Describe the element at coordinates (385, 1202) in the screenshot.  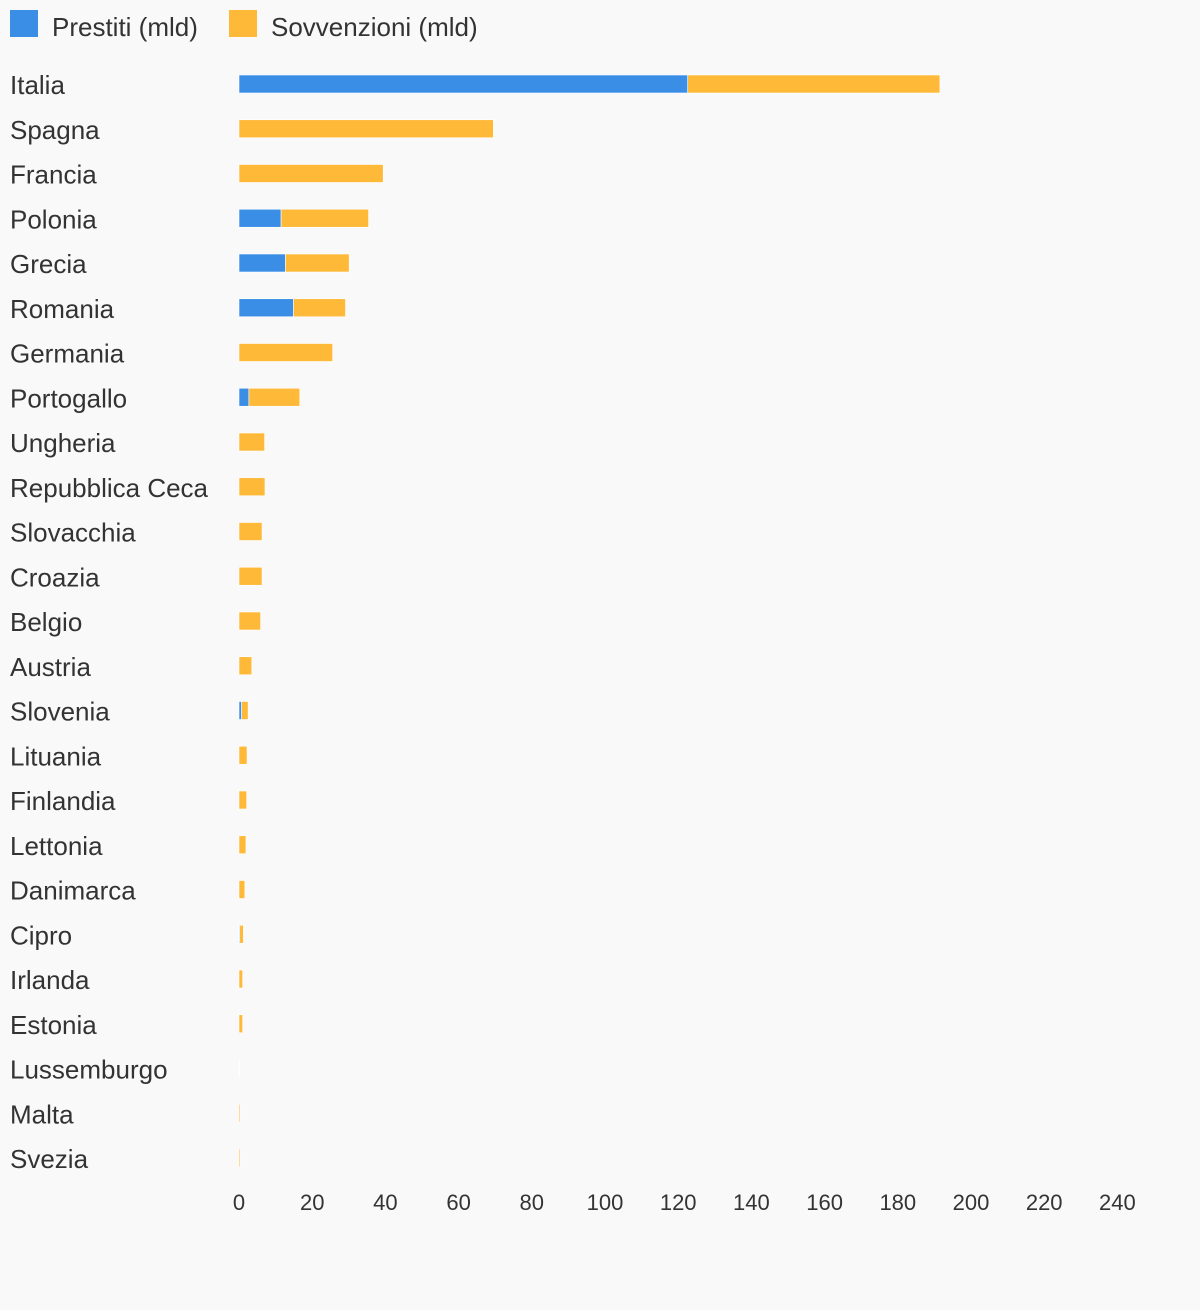
I see `x-tick-label: 40` at that location.